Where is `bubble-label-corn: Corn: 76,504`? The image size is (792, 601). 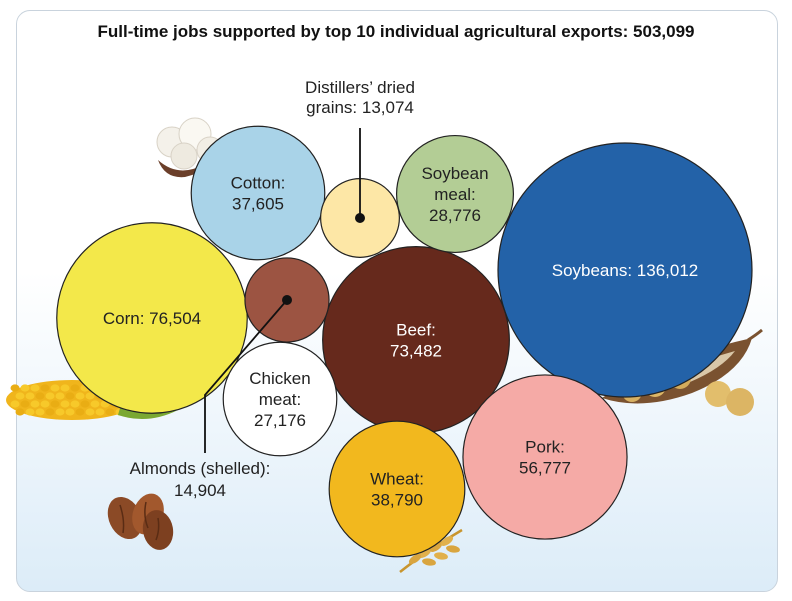
bubble-label-corn: Corn: 76,504 is located at coordinates (152, 318).